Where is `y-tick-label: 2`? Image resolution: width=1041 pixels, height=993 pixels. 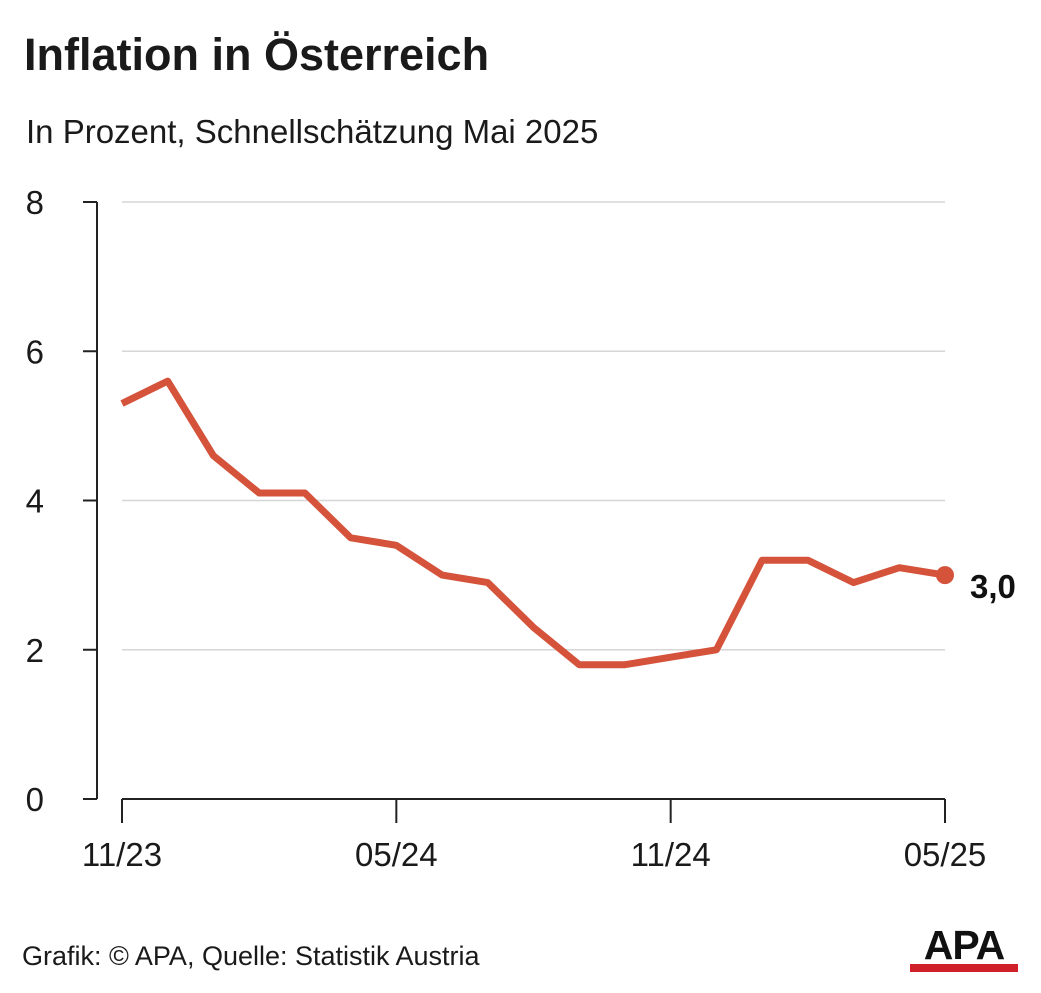 y-tick-label: 2 is located at coordinates (35, 650).